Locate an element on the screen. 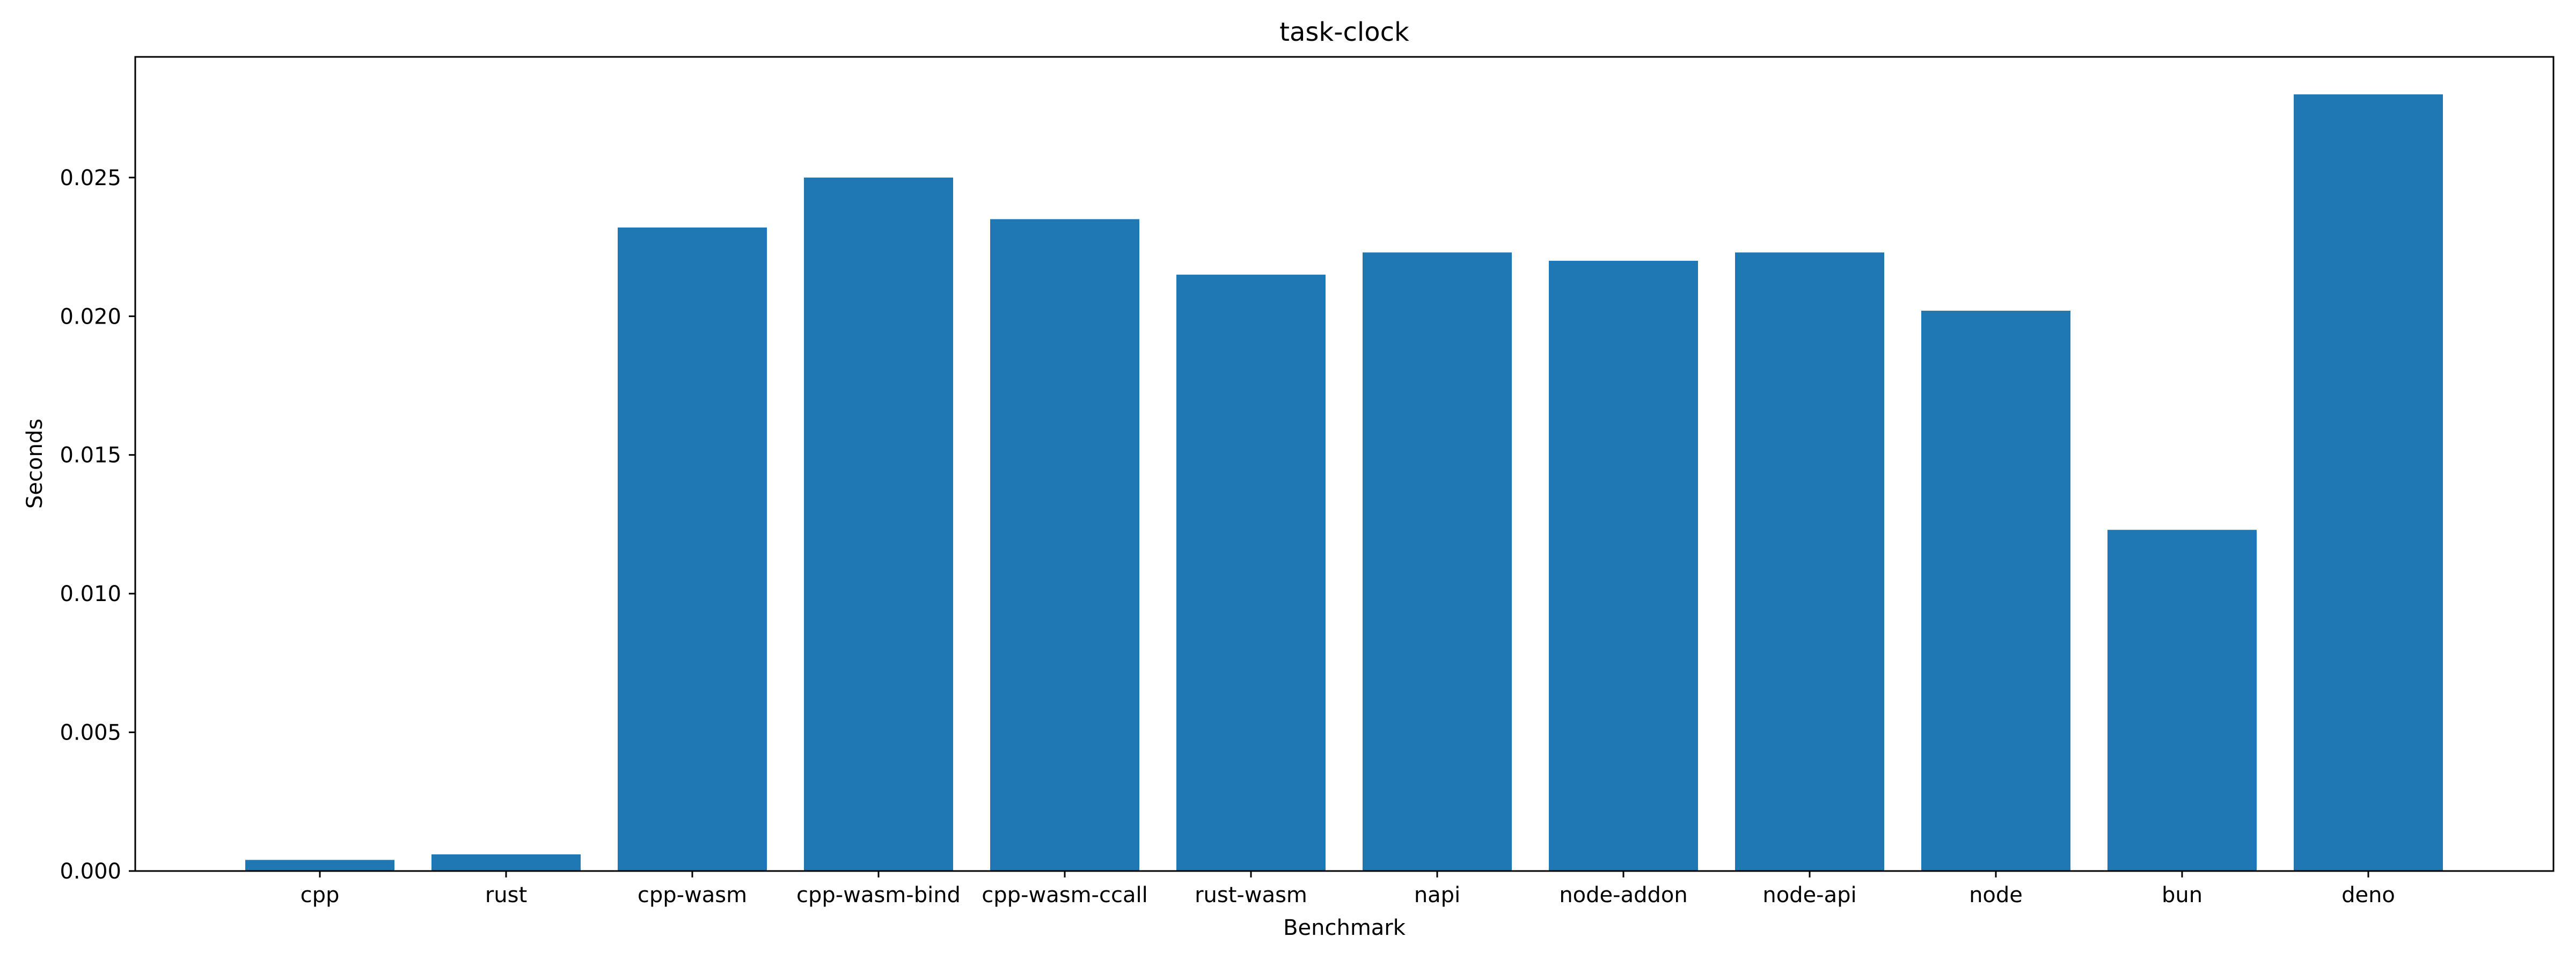  bar-rust is located at coordinates (506, 862).